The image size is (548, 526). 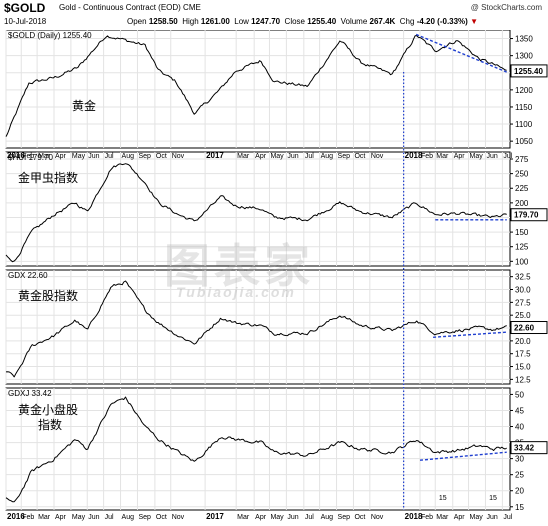 What do you see at coordinates (519, 491) in the screenshot?
I see `y-tick-label: 20` at bounding box center [519, 491].